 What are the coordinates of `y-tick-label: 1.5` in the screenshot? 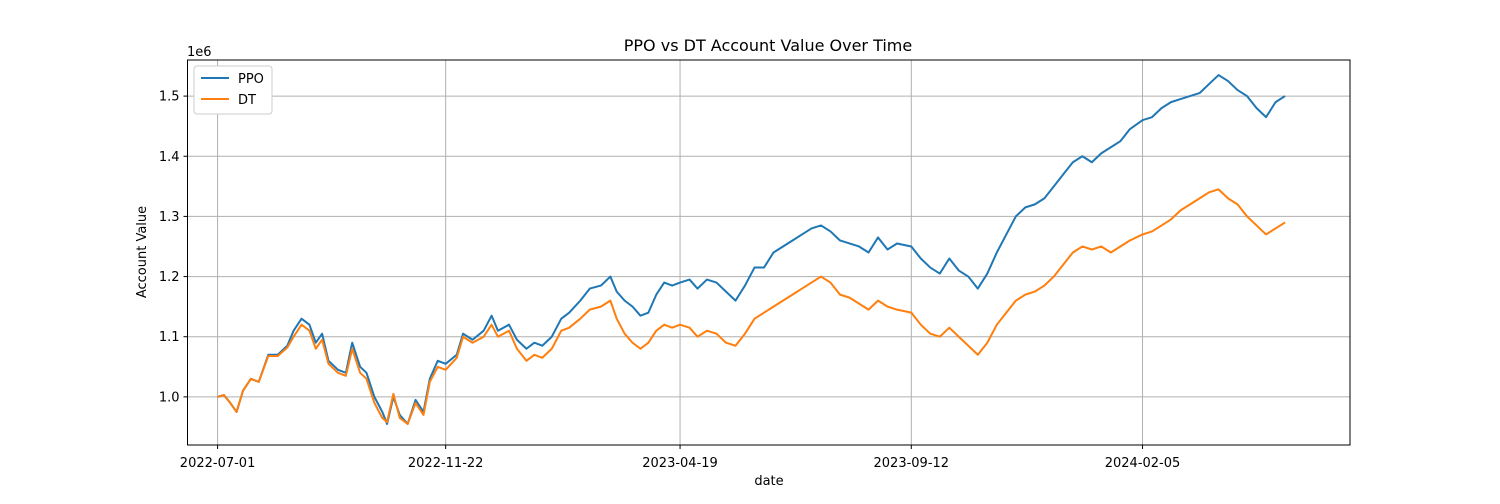 It's located at (169, 97).